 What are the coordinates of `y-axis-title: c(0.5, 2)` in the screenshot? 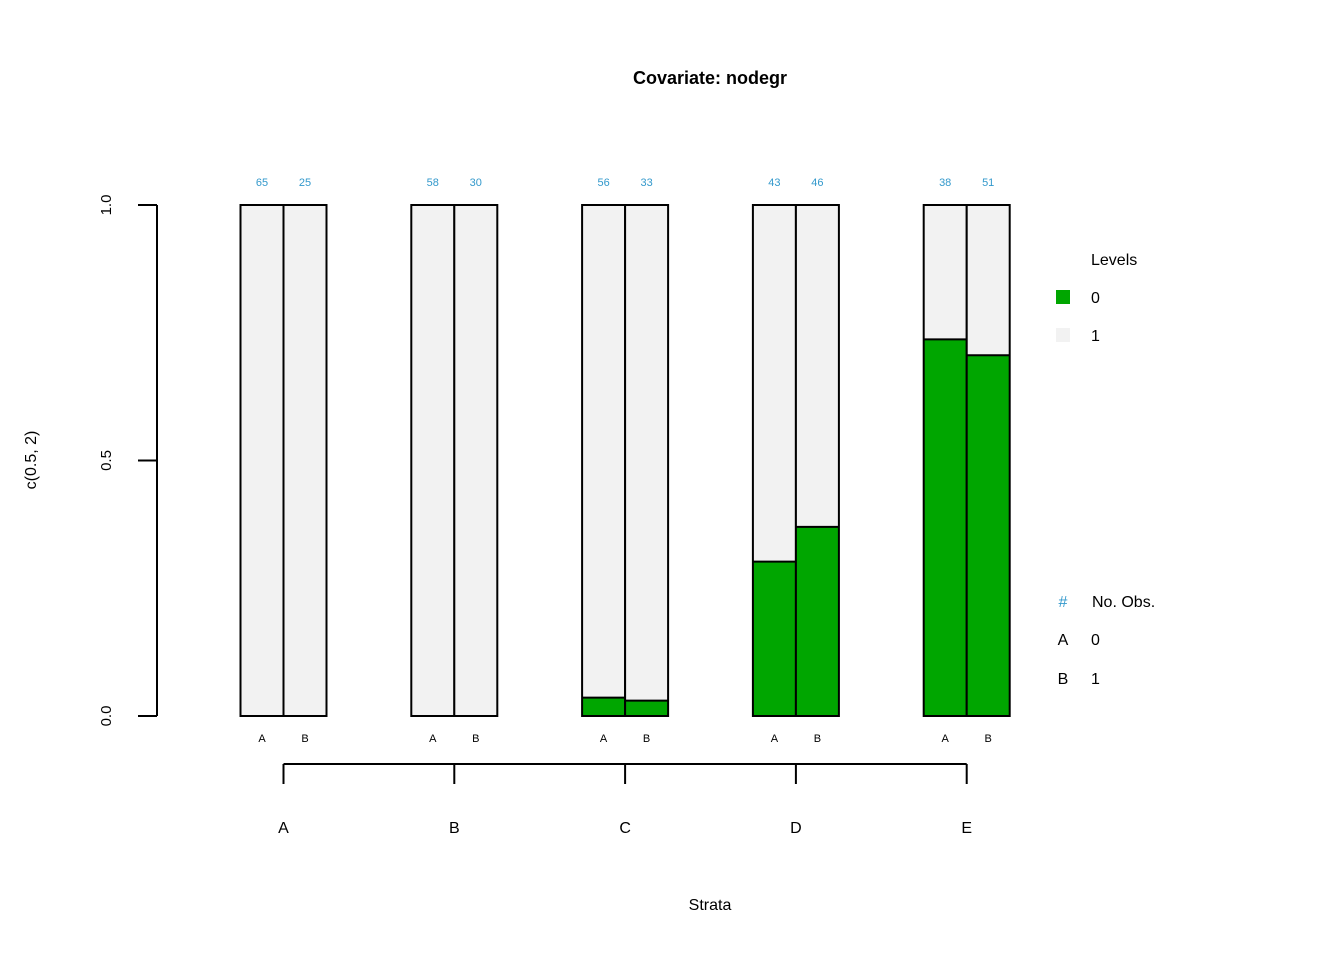 It's located at (31, 460).